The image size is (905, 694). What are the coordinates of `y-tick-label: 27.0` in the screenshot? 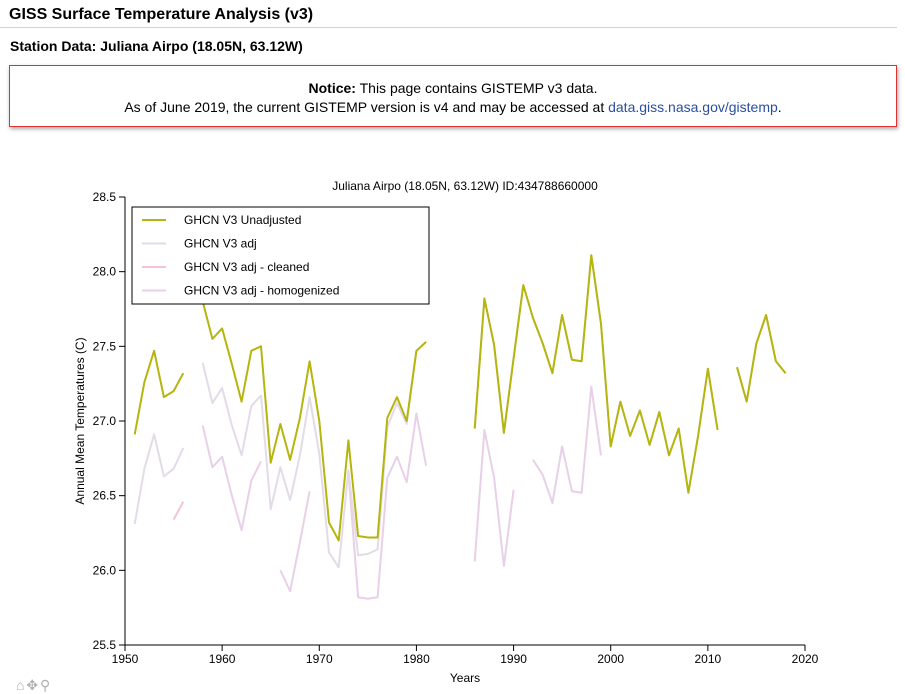 It's located at (105, 421).